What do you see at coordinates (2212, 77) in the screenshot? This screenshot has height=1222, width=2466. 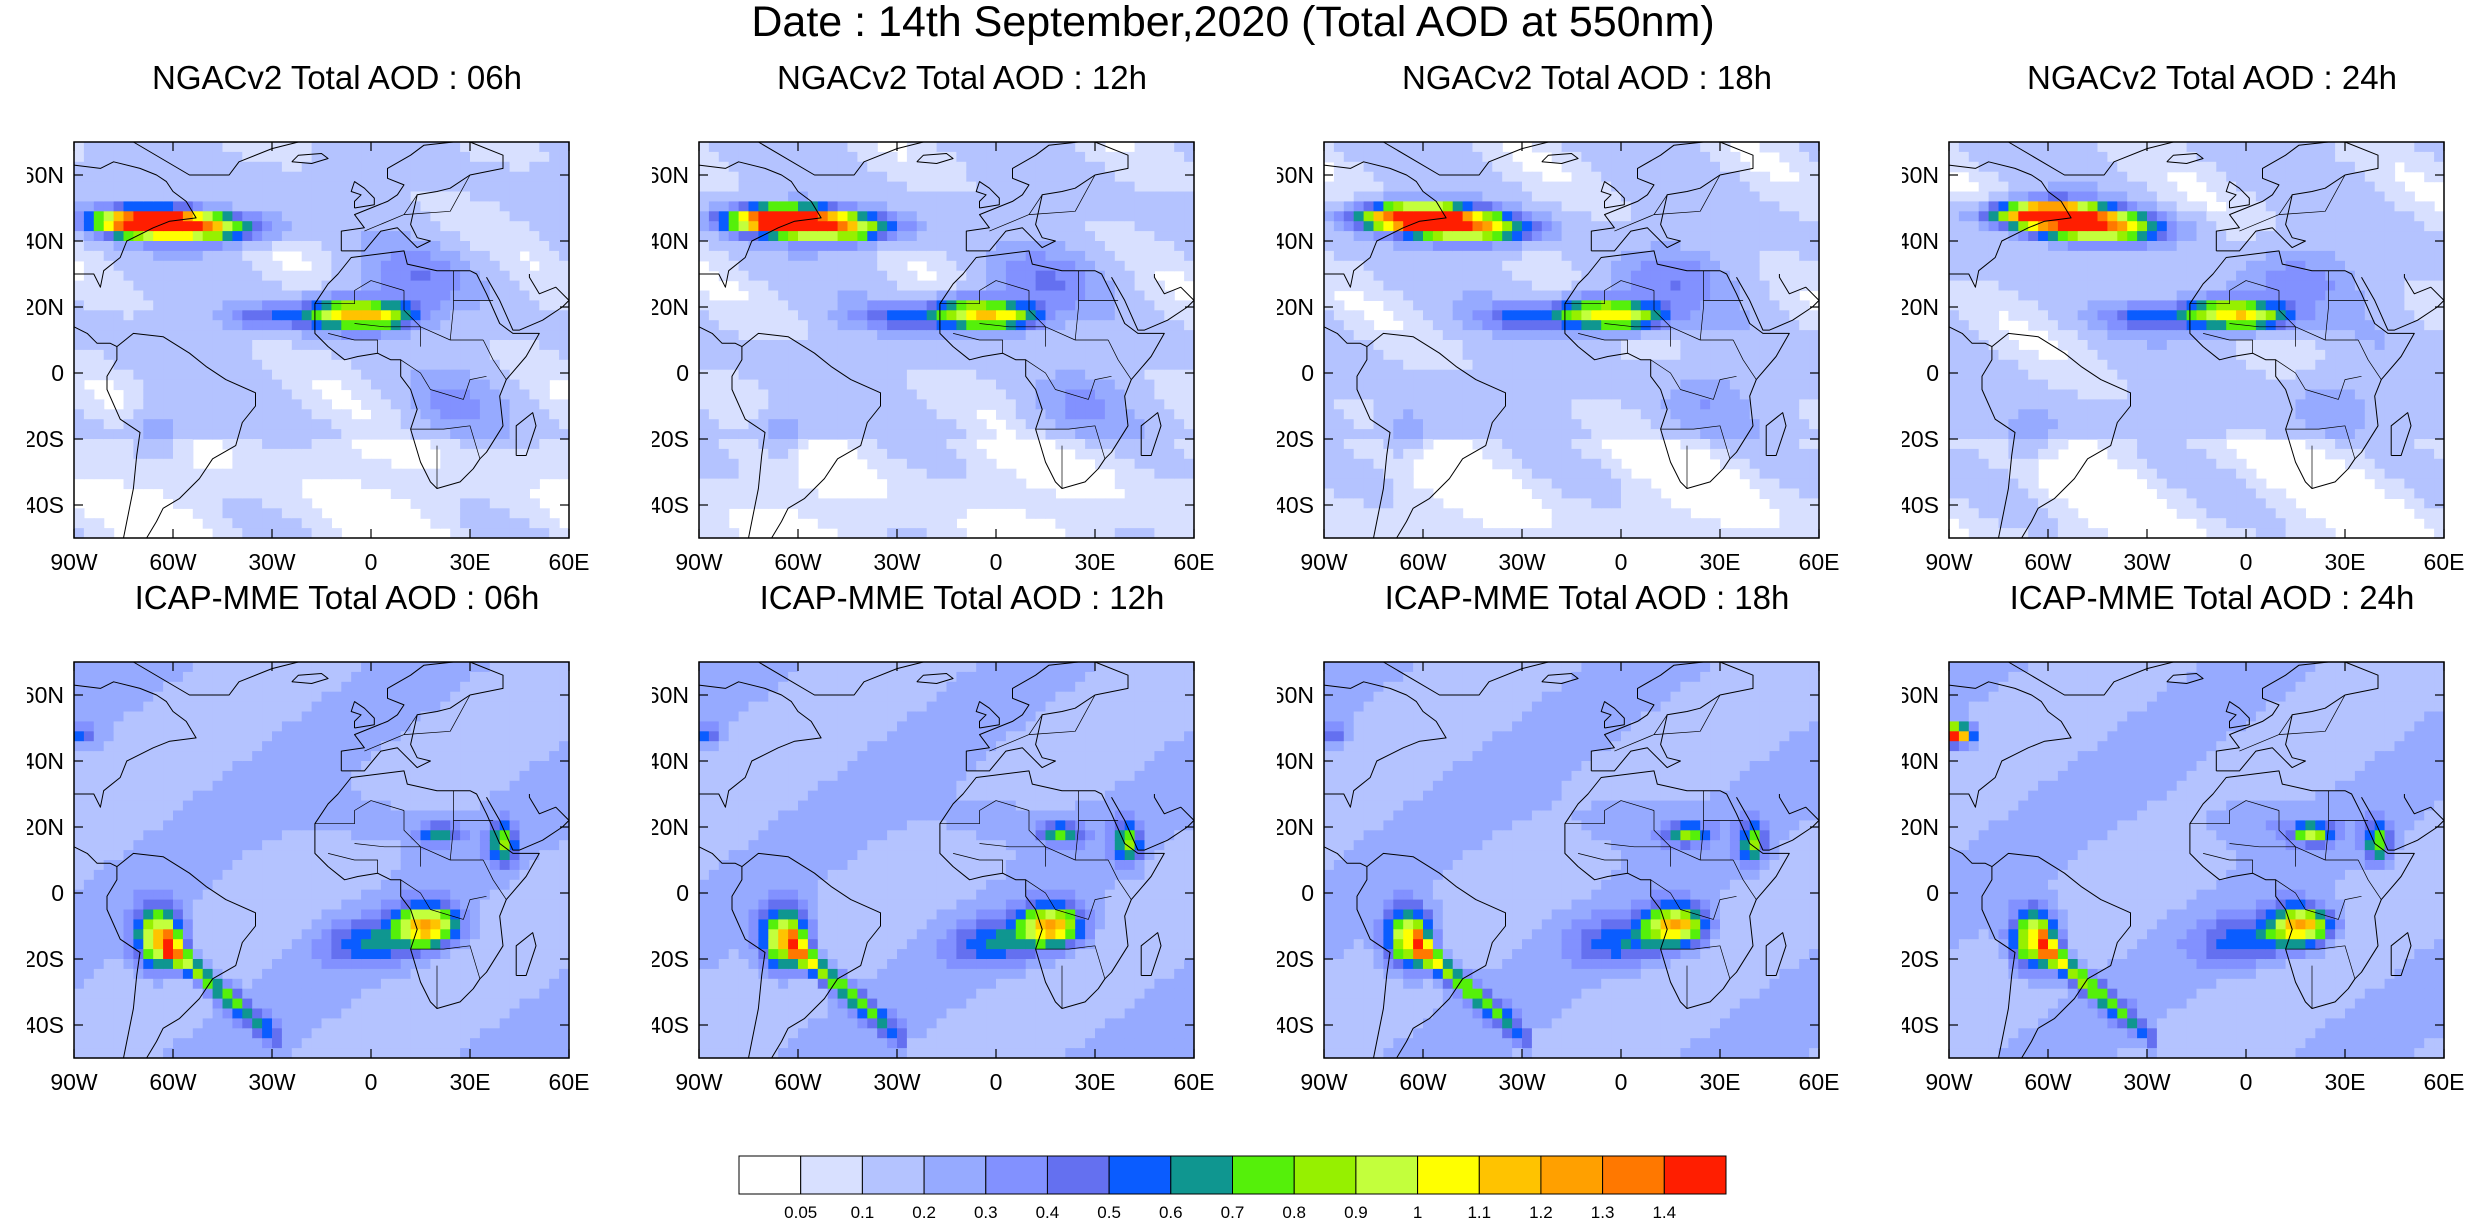 I see `panel-title: NGACv2 Total AOD : 24h` at bounding box center [2212, 77].